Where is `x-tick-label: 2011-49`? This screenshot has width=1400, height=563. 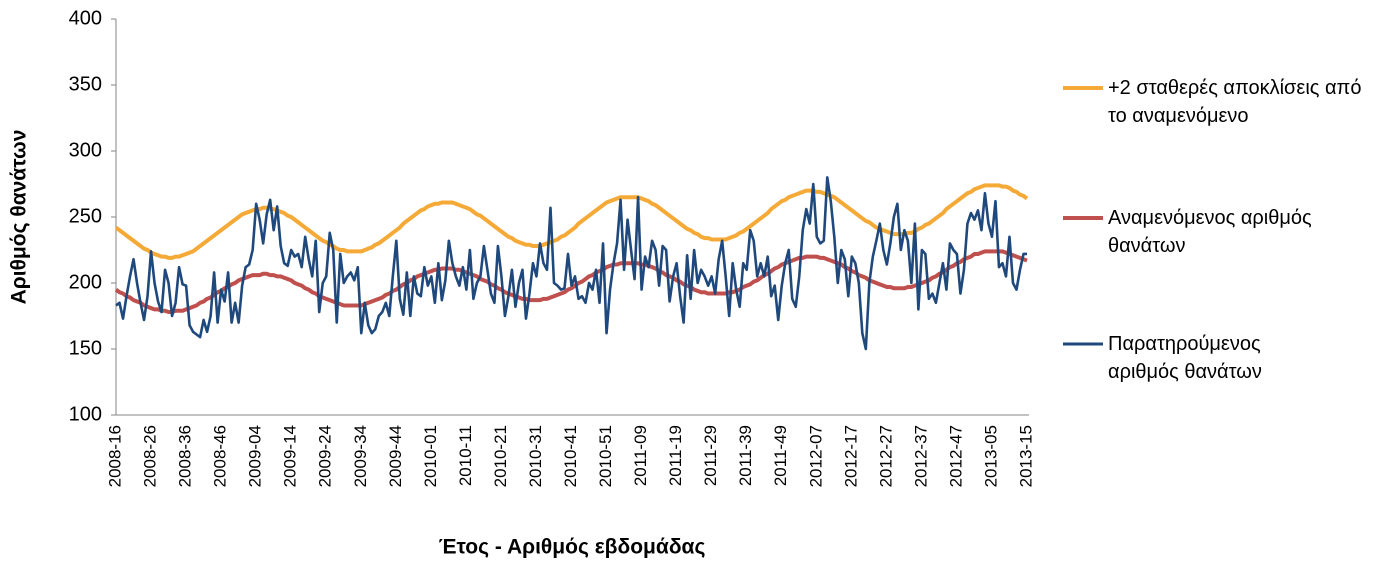 x-tick-label: 2011-49 is located at coordinates (780, 455).